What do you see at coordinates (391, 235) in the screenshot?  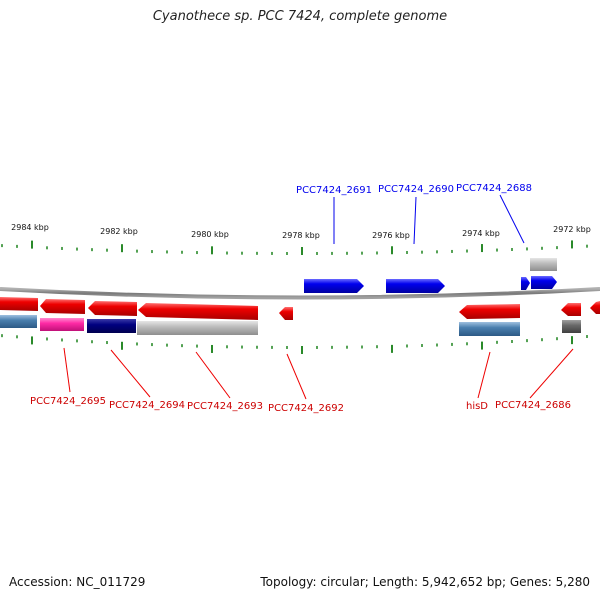 I see `scale-tick-label: 2976 kbp` at bounding box center [391, 235].